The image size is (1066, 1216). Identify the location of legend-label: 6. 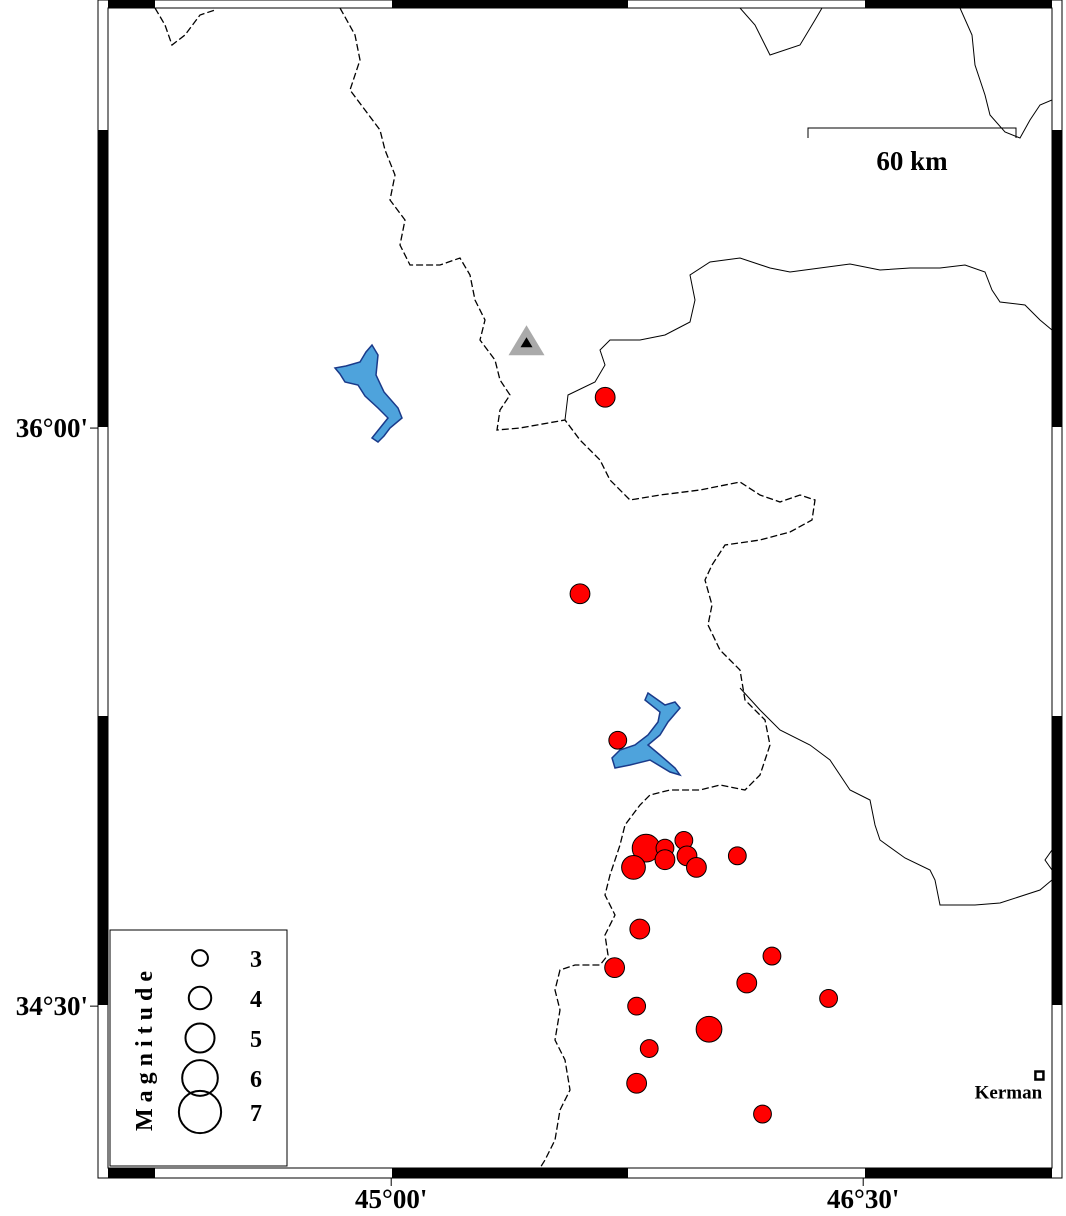
(256, 1080).